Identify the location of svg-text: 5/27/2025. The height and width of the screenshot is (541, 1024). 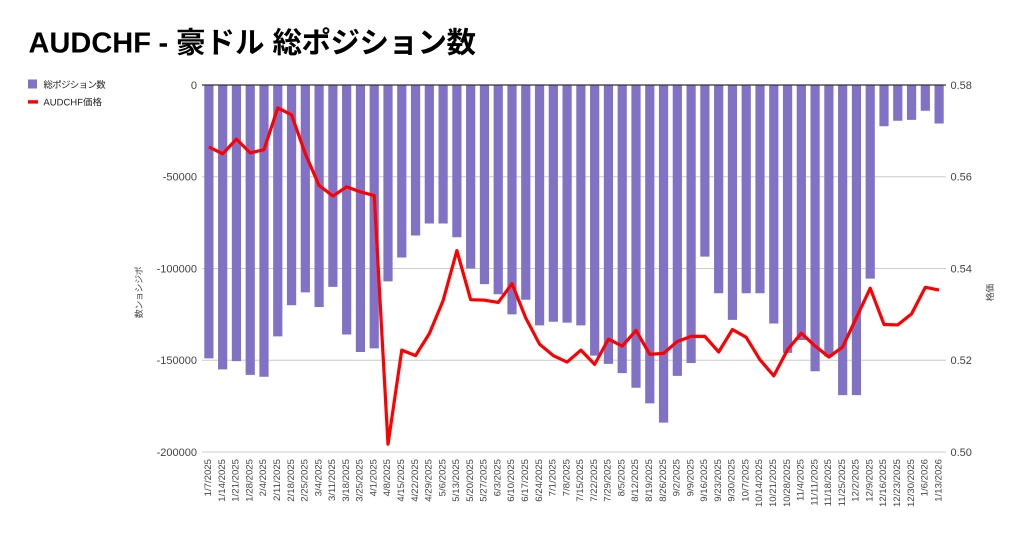
(484, 480).